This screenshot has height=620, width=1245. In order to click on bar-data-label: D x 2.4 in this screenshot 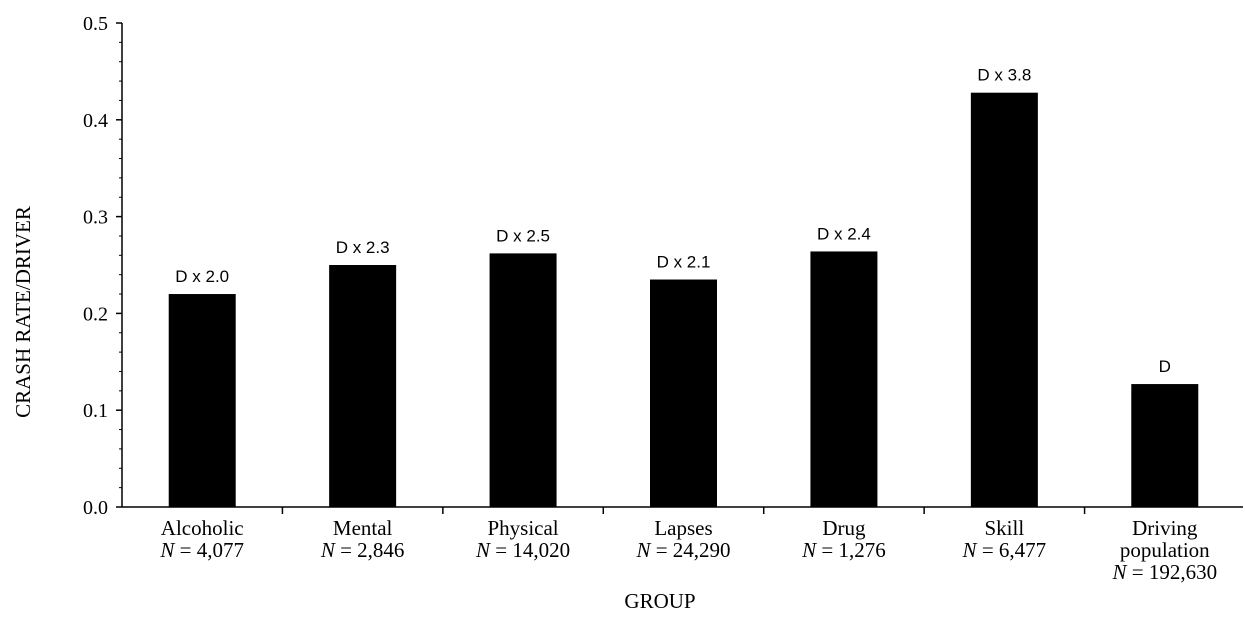, I will do `click(844, 233)`.